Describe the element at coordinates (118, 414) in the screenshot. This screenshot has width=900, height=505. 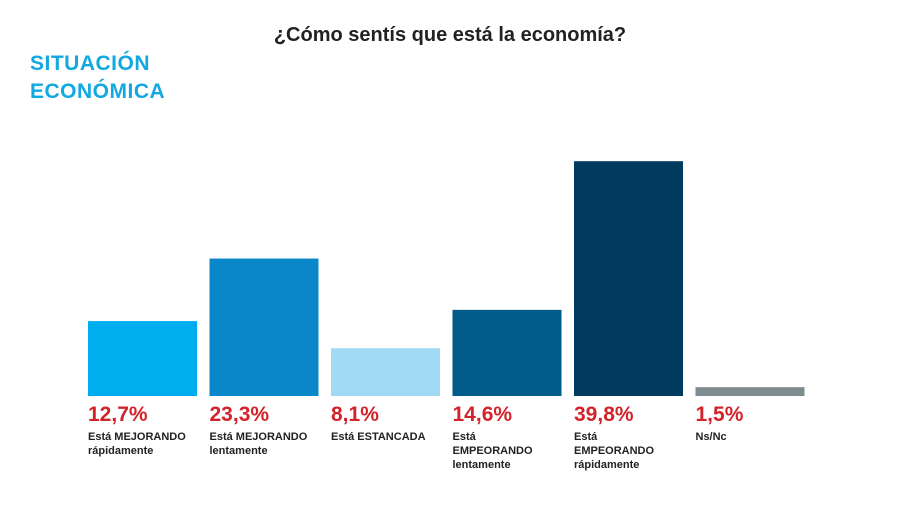
I see `value-label: 12,7%` at that location.